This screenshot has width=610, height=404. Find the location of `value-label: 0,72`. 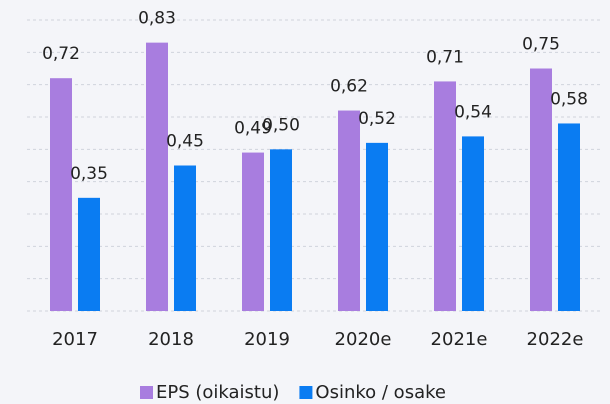

value-label: 0,72 is located at coordinates (61, 54).